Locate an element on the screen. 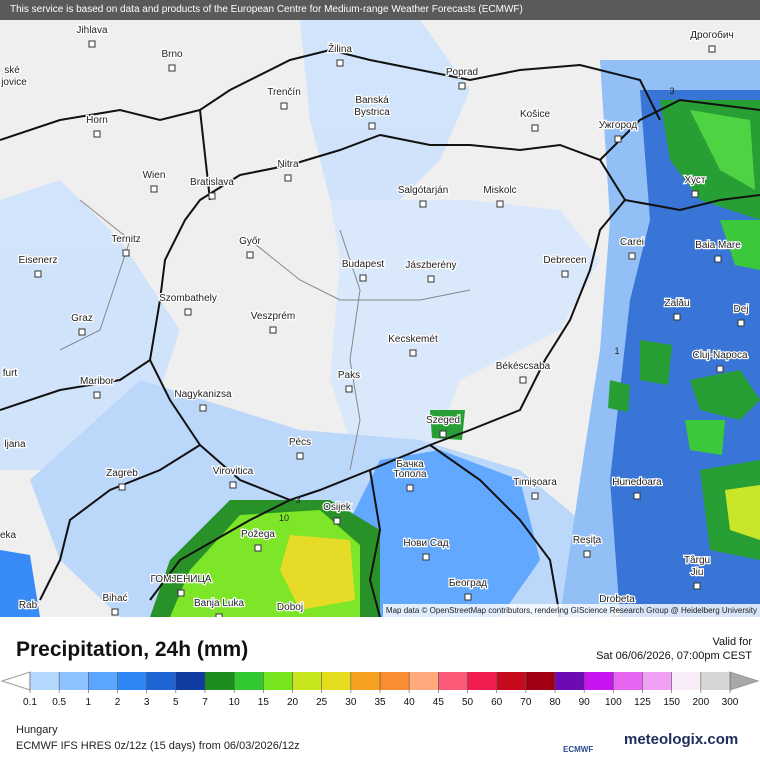  city-label: Horn is located at coordinates (97, 120).